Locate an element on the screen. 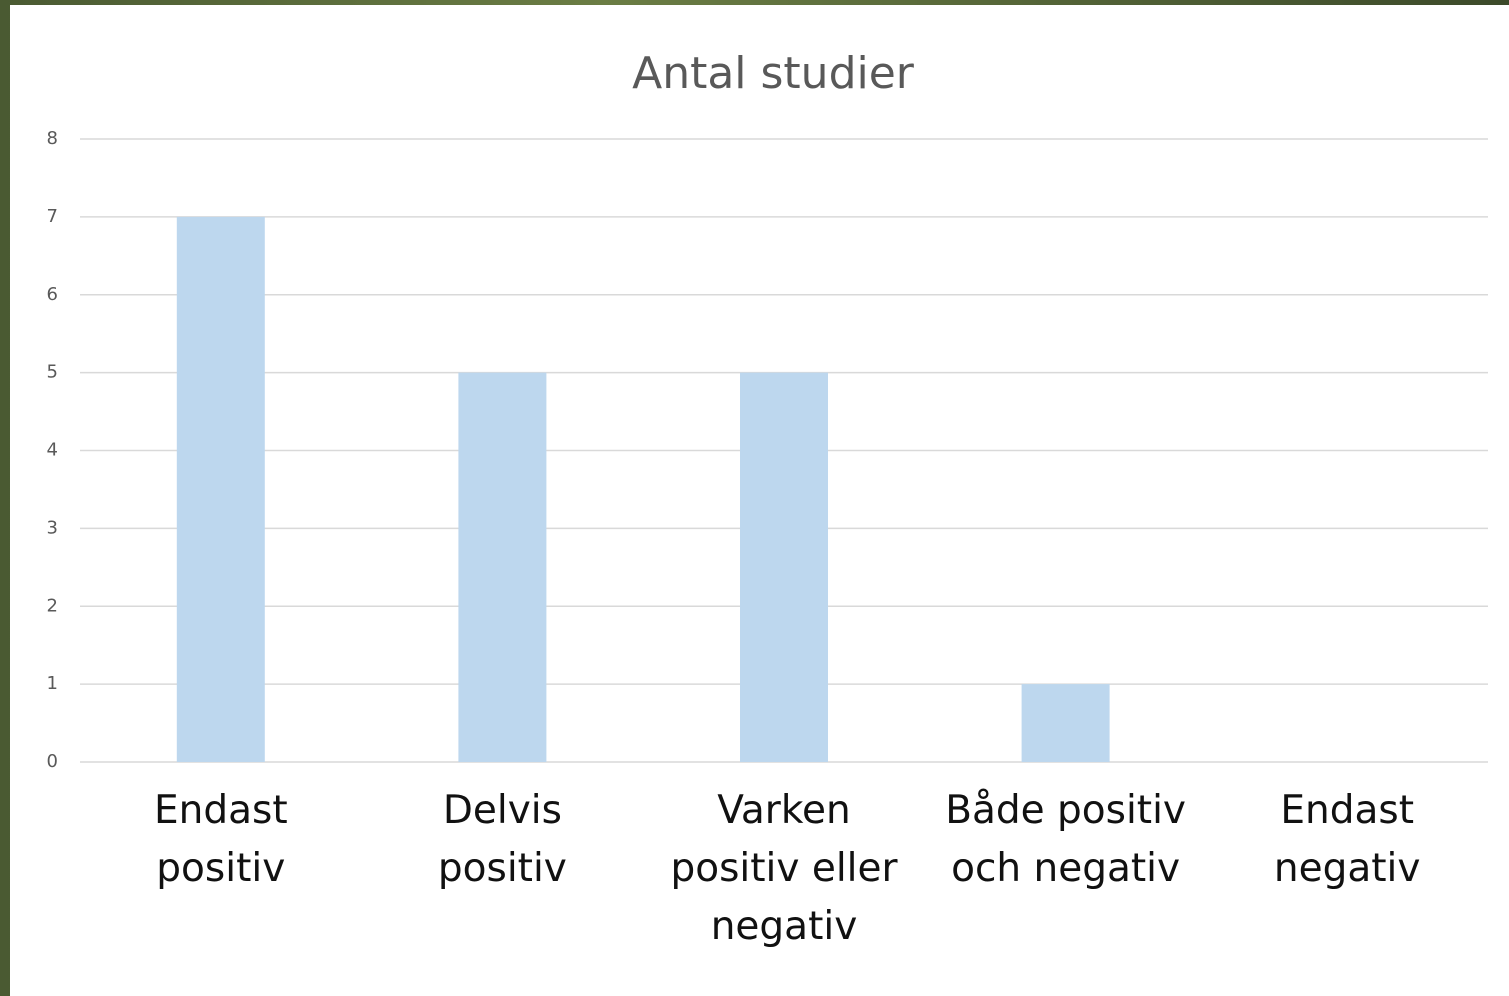  y-tick-label: 4 is located at coordinates (52, 450).